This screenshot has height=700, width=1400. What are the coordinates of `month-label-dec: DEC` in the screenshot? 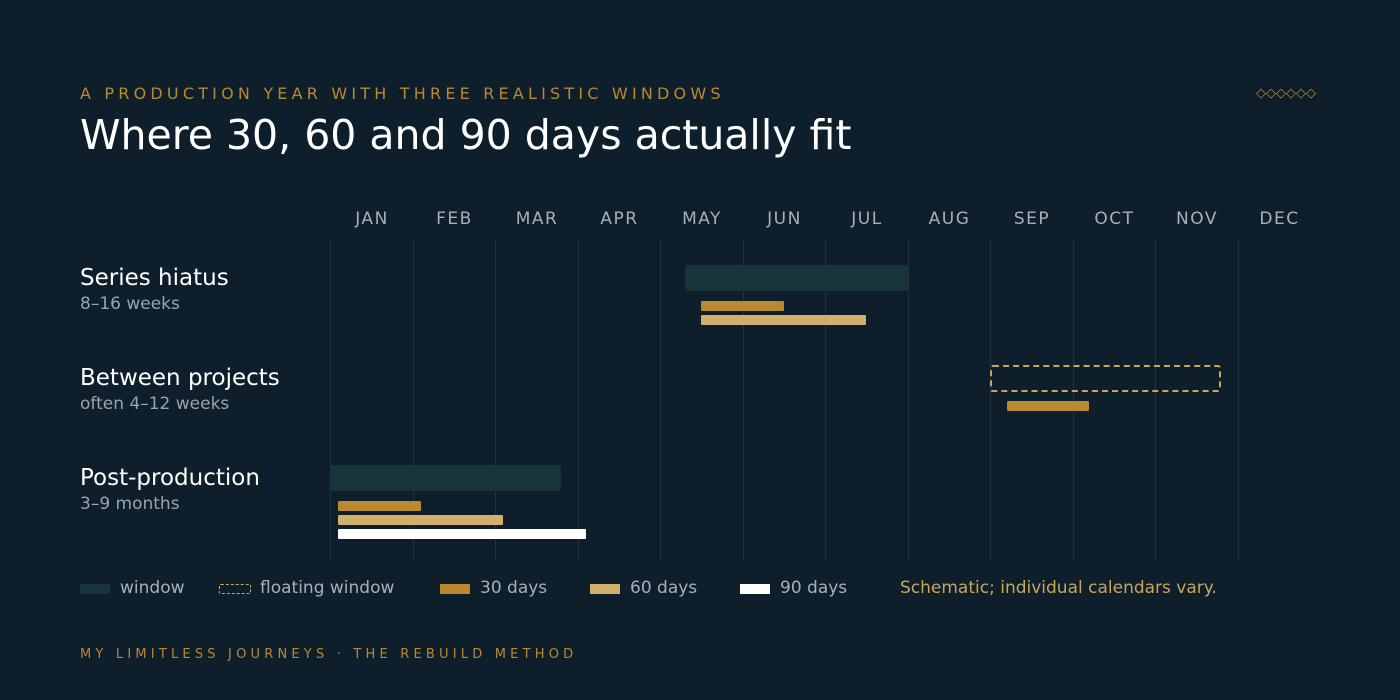 It's located at (1279, 219).